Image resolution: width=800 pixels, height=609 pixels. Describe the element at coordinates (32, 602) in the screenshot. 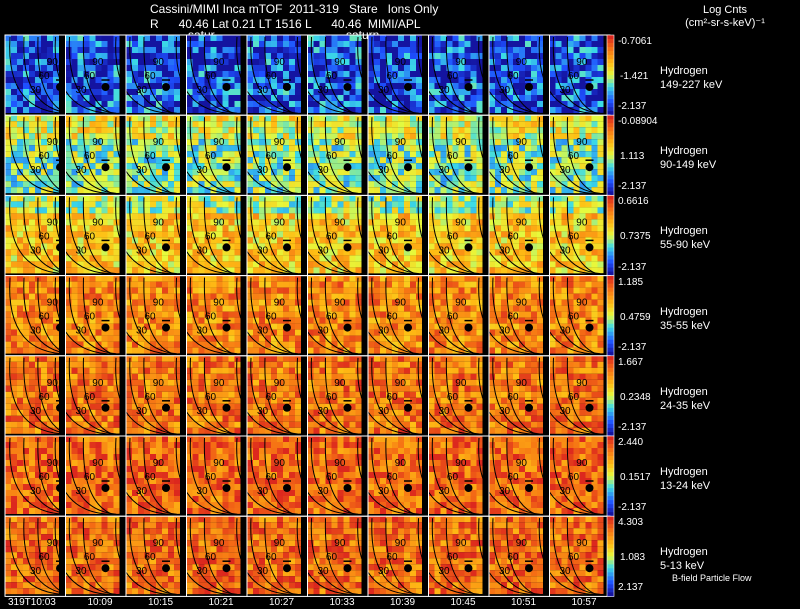

I see `time-label: 319T10:03` at that location.